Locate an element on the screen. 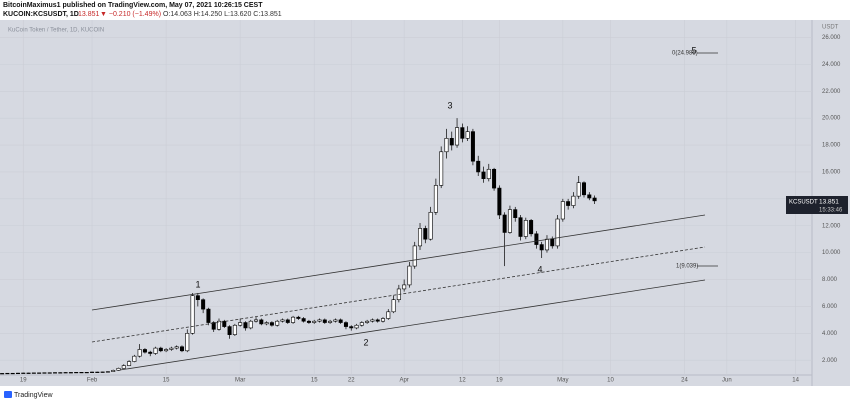  ohlc: O:14.063 H:14.250 L:13.620 C:13.851 is located at coordinates (222, 14).